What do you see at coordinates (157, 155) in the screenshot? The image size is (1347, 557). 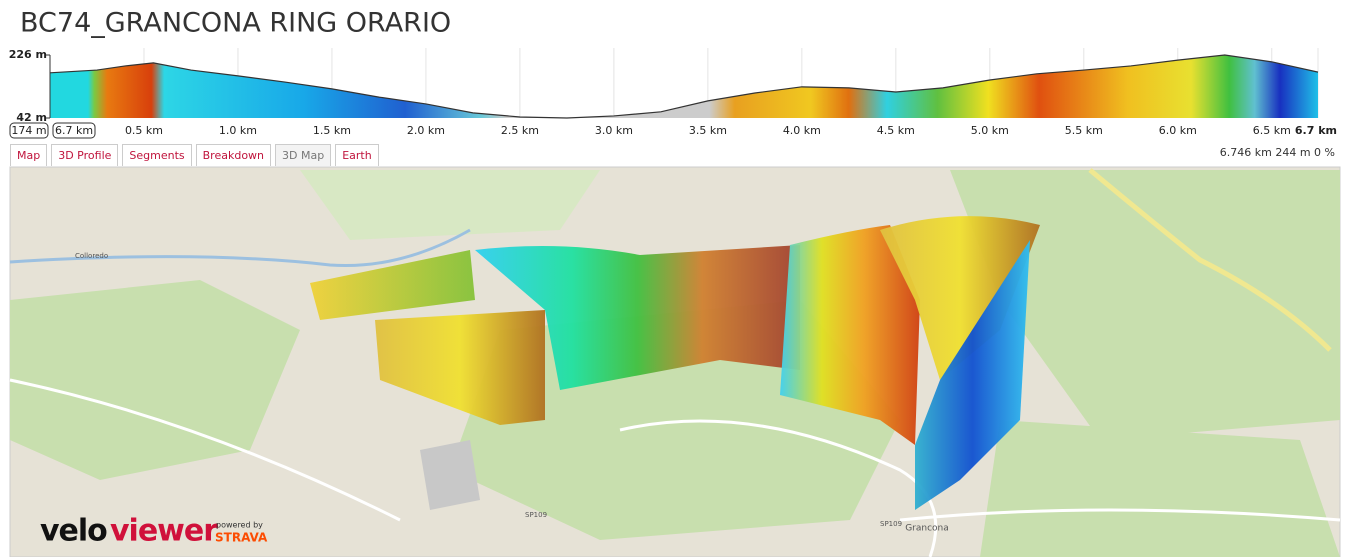 I see `tab: Segments` at bounding box center [157, 155].